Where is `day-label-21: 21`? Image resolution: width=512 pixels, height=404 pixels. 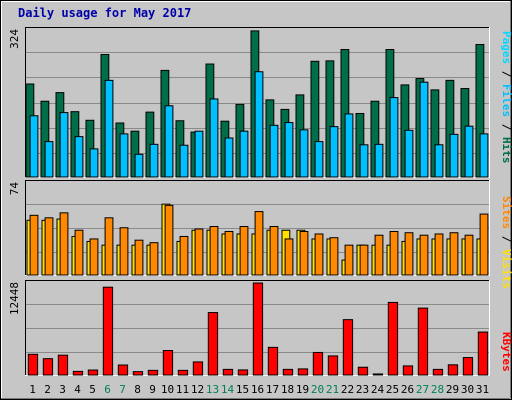
day-label-21: 21 is located at coordinates (332, 389).